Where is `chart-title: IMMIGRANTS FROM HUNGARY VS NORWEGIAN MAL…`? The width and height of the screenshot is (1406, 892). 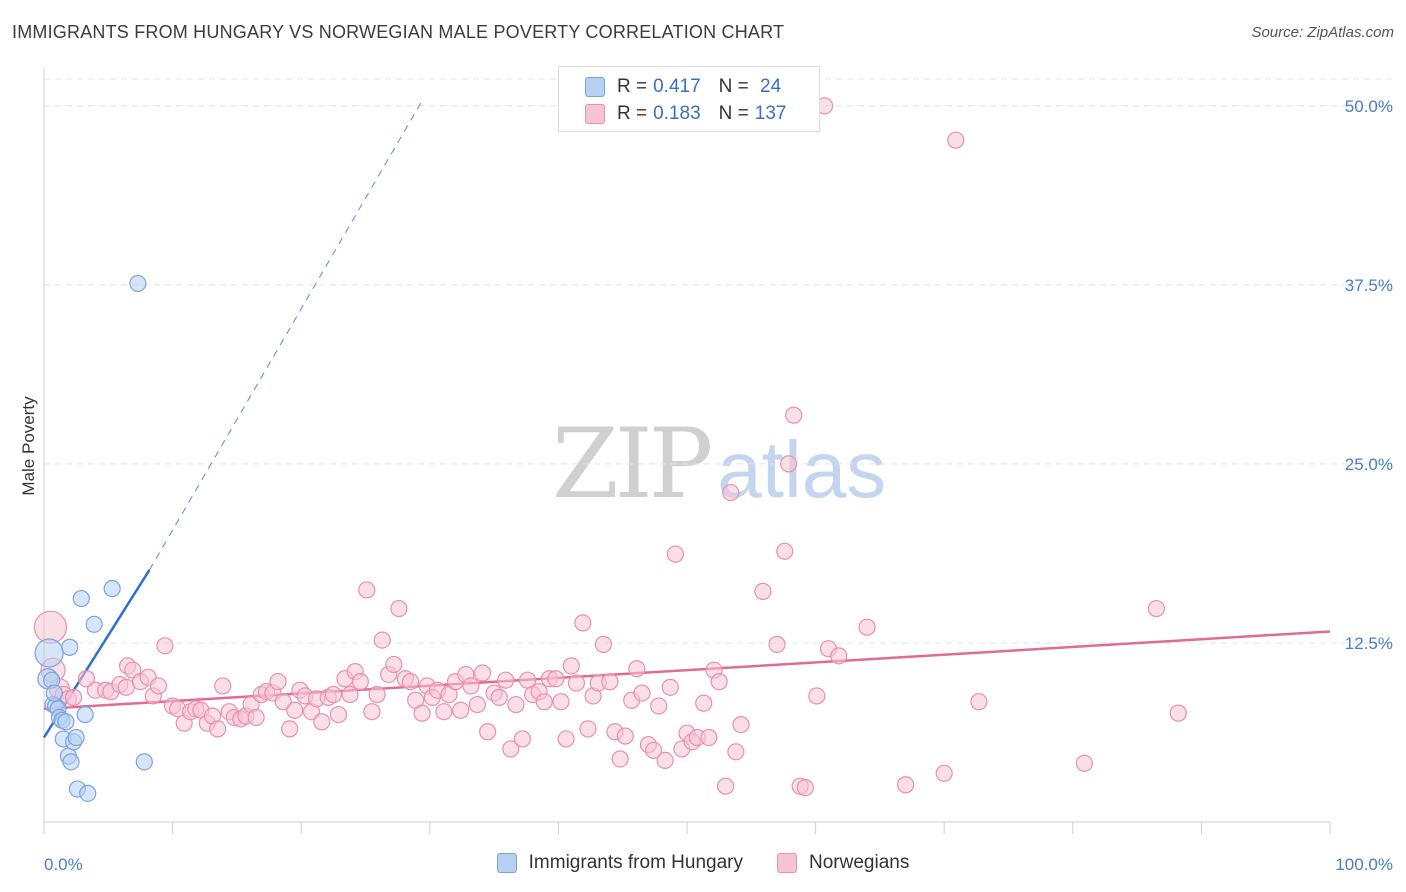 chart-title: IMMIGRANTS FROM HUNGARY VS NORWEGIAN MAL… is located at coordinates (398, 32).